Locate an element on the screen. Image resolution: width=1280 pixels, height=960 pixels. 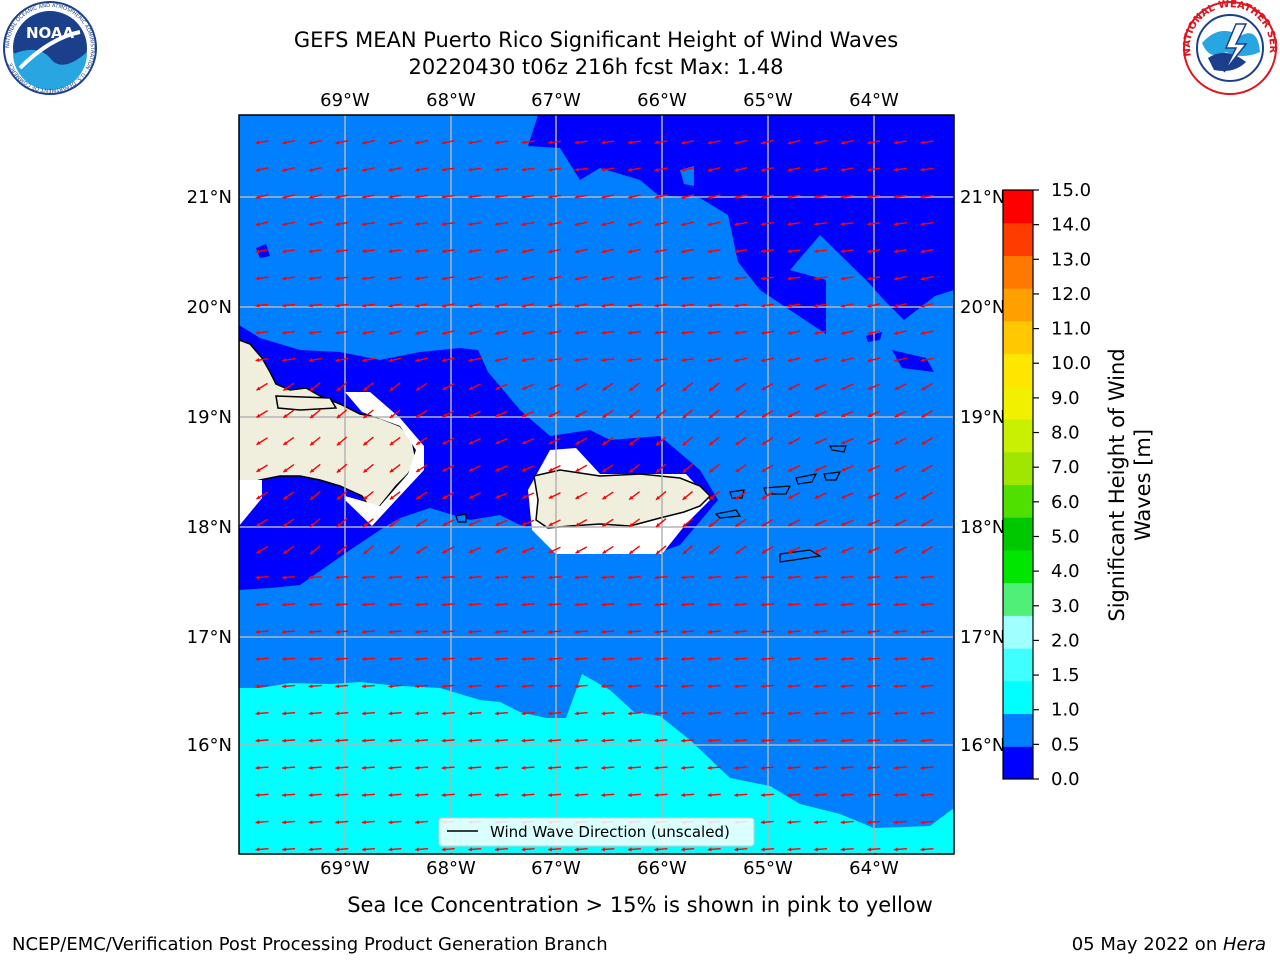
nws-logo: NATIONAL WEATHER SERVICE is located at coordinates (1230, 47).